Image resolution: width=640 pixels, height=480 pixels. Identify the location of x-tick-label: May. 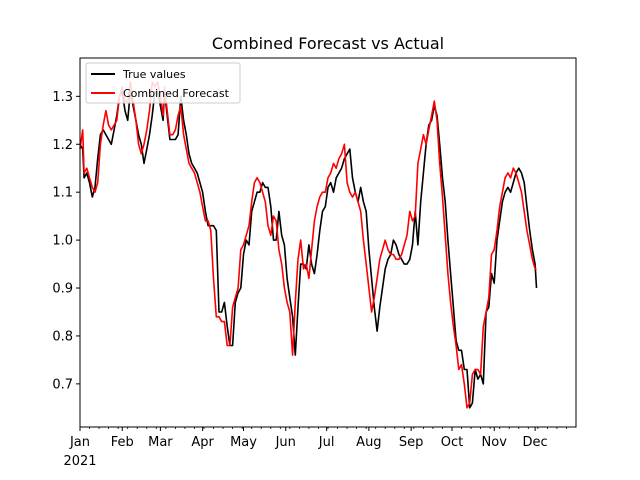
(243, 442).